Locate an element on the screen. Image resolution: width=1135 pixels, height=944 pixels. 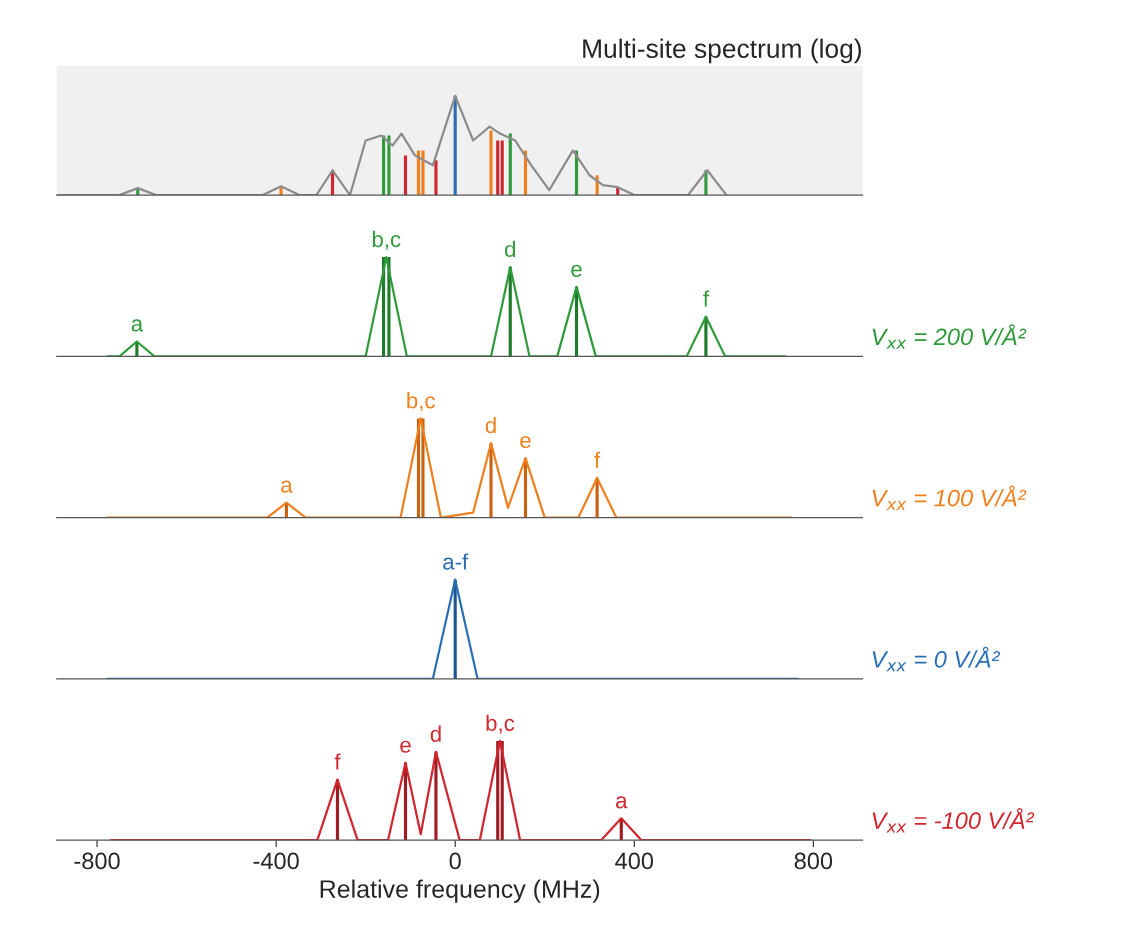
text: V$_{xx}$ = -100 V/Å² is located at coordinates (953, 820).